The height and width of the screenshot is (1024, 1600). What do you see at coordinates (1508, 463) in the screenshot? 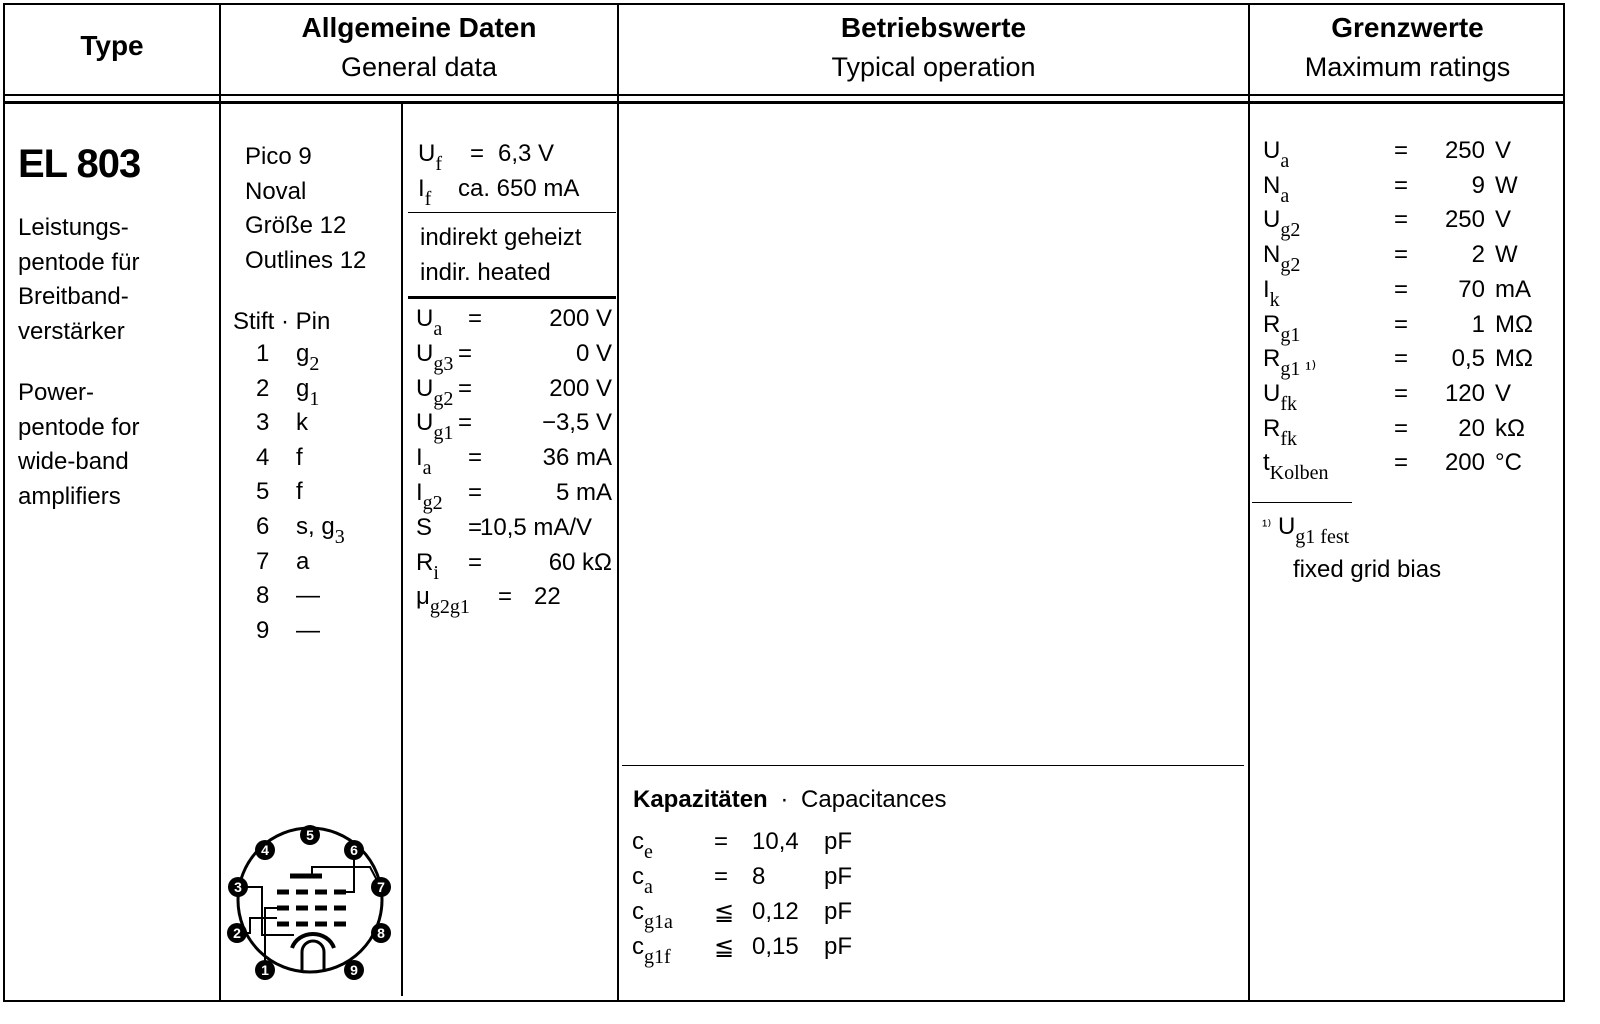
I see `unit: °C` at bounding box center [1508, 463].